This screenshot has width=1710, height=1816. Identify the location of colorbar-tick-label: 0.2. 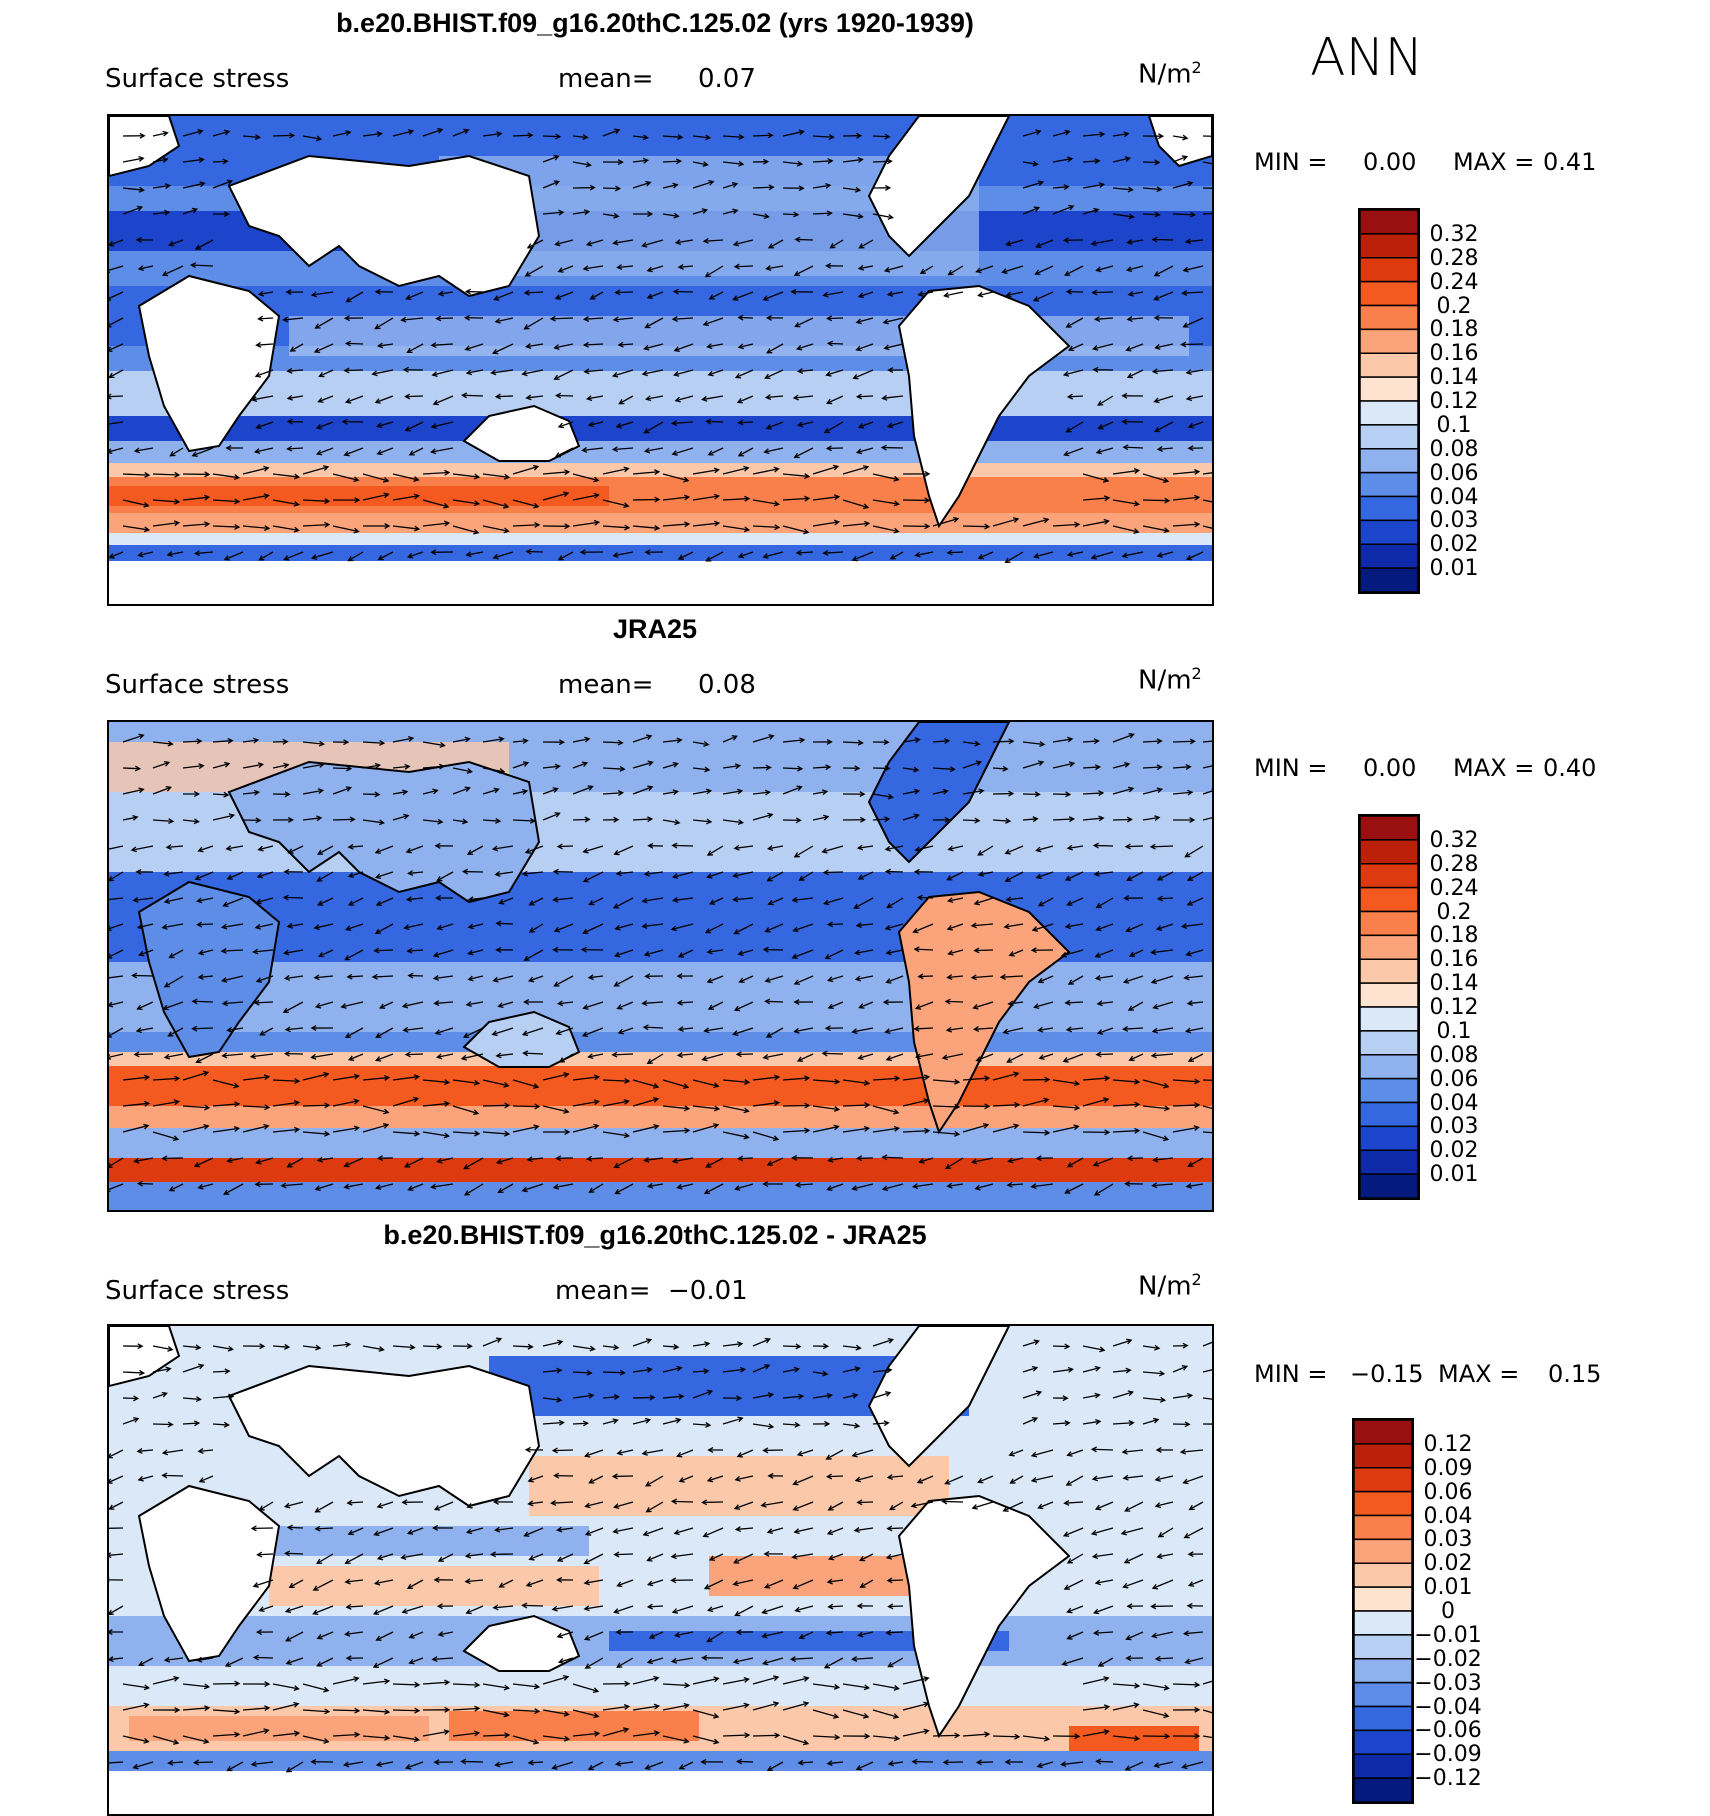
(1454, 912).